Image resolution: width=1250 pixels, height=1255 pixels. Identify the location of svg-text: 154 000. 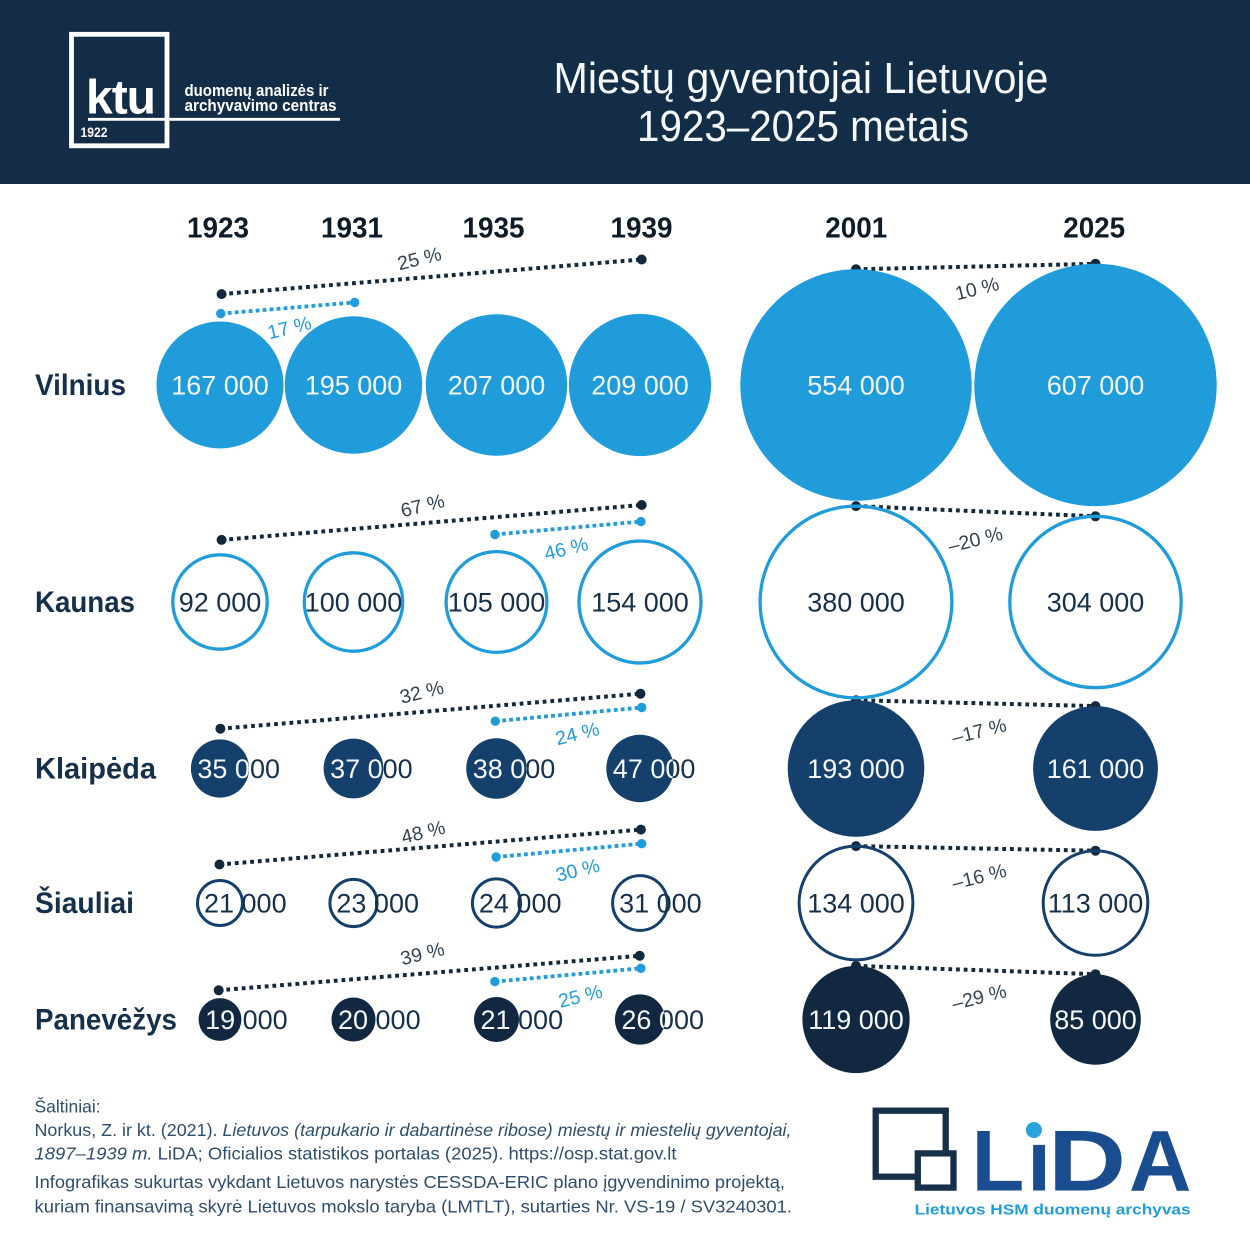
(640, 603).